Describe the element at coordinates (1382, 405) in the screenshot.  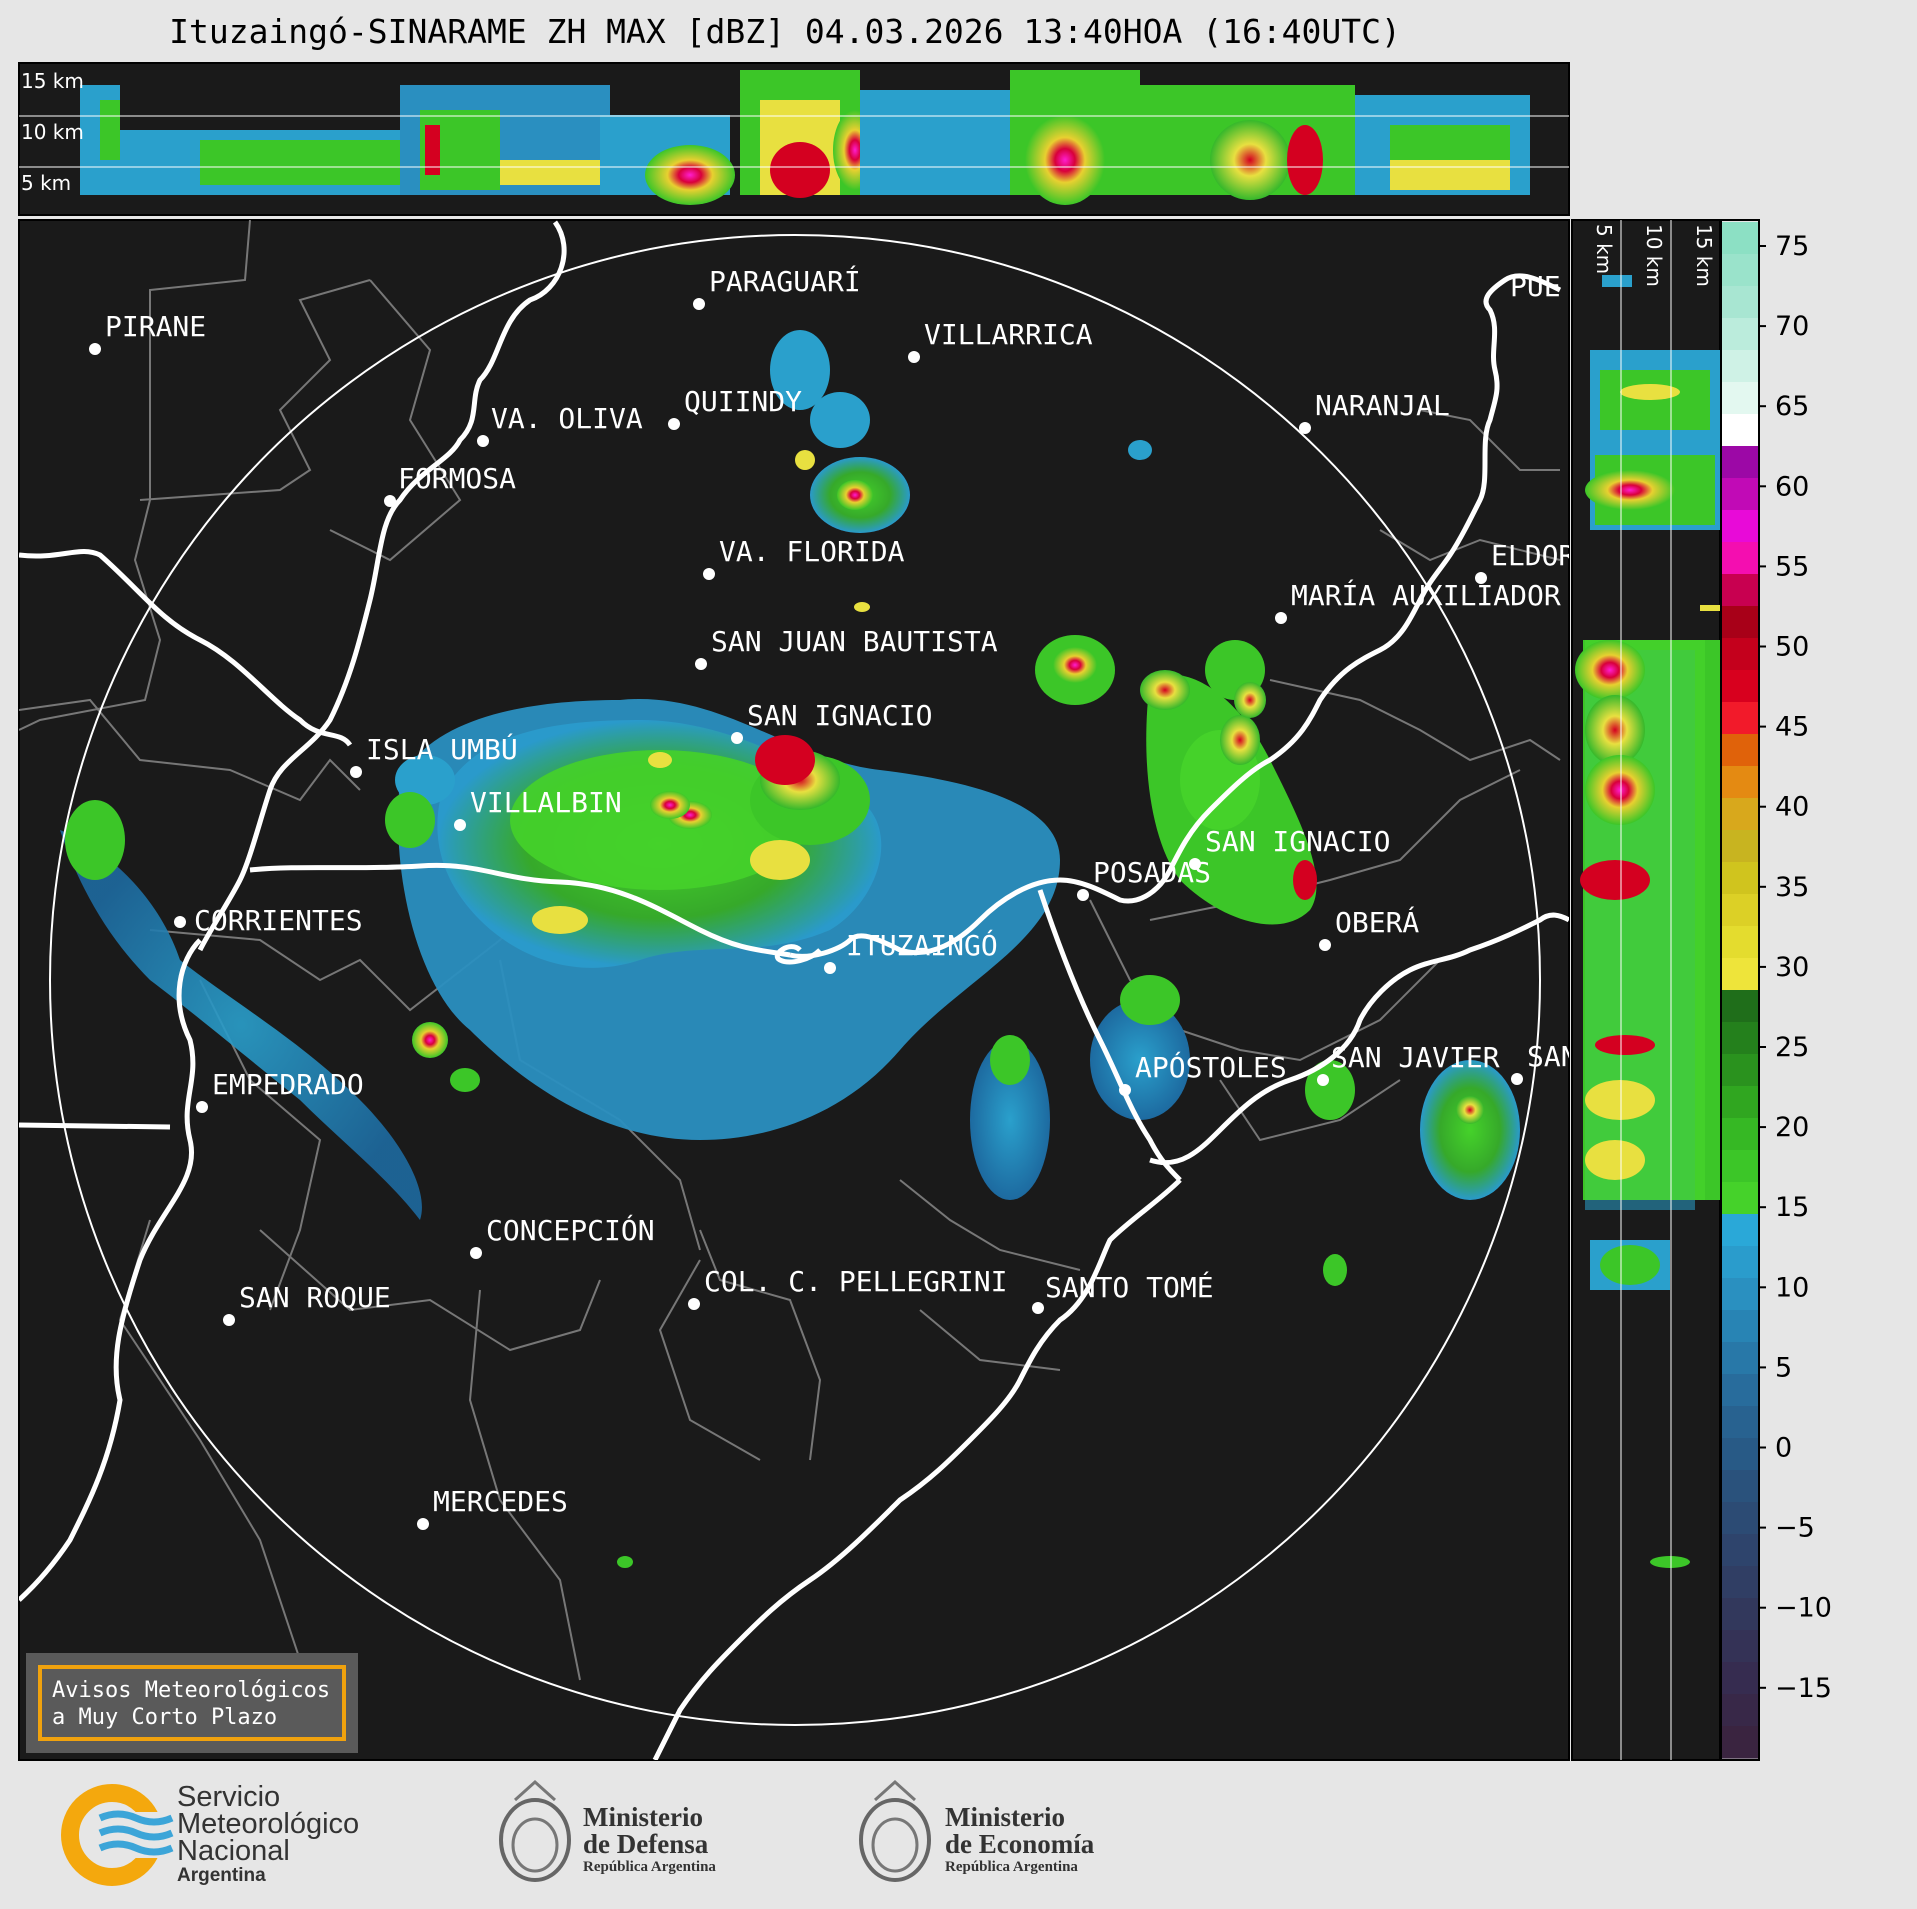
I see `place-label: NARANJAL` at that location.